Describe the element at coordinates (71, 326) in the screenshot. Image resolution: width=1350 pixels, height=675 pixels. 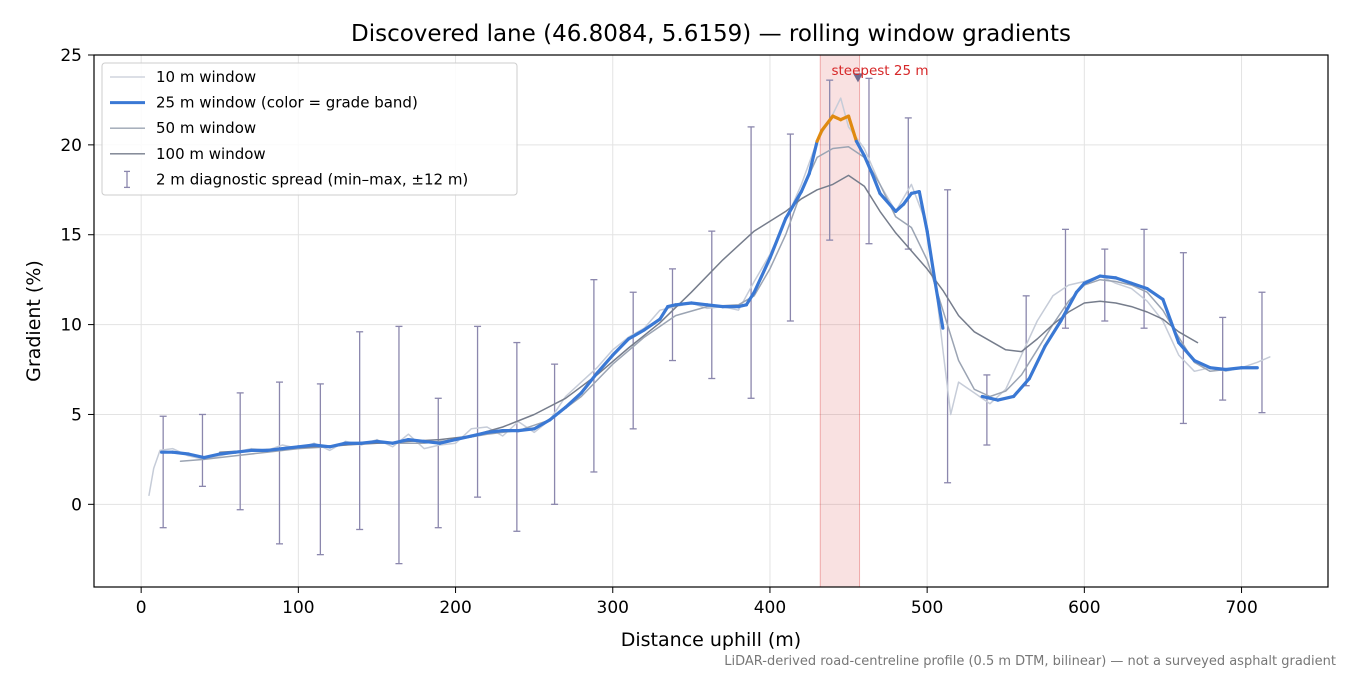
I see `y-tick-label: 10` at that location.